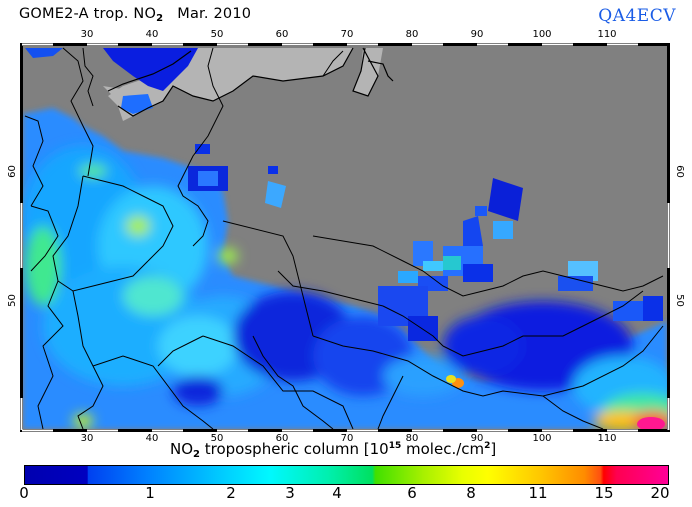 The image size is (692, 507). I want to click on lon-tick-bottom: 50, so click(217, 438).